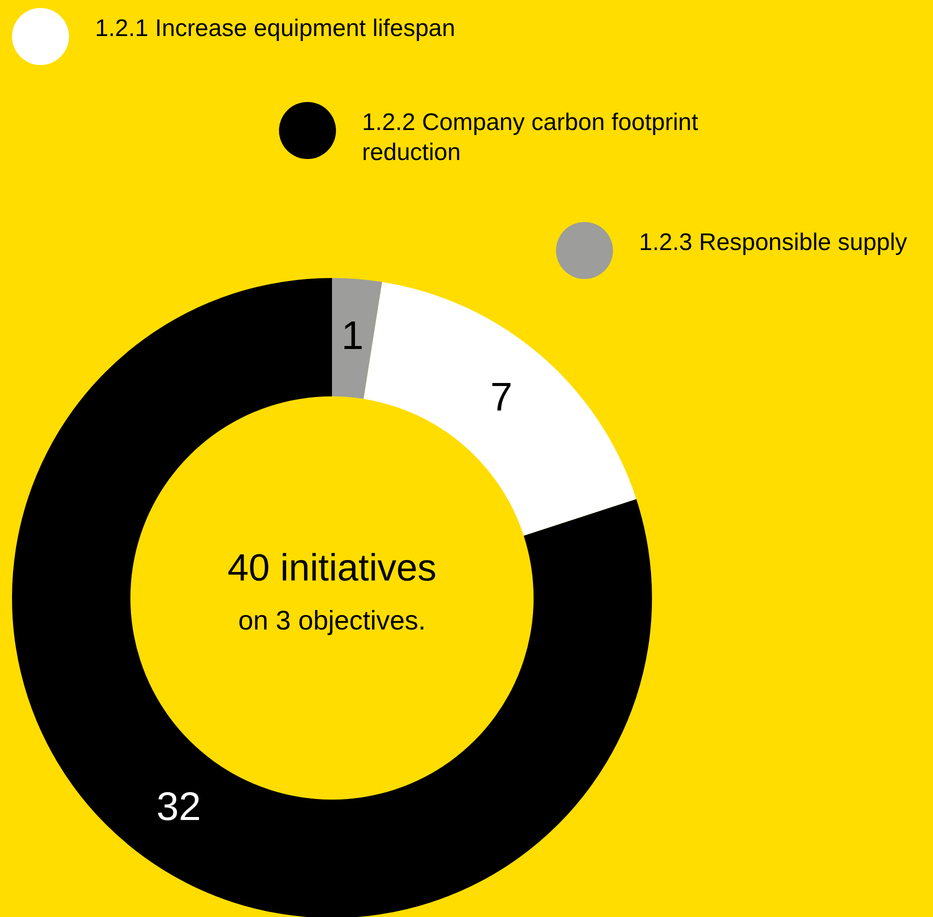  What do you see at coordinates (531, 138) in the screenshot?
I see `legend-label: 1.2.2 Company carbon footprint reduction` at bounding box center [531, 138].